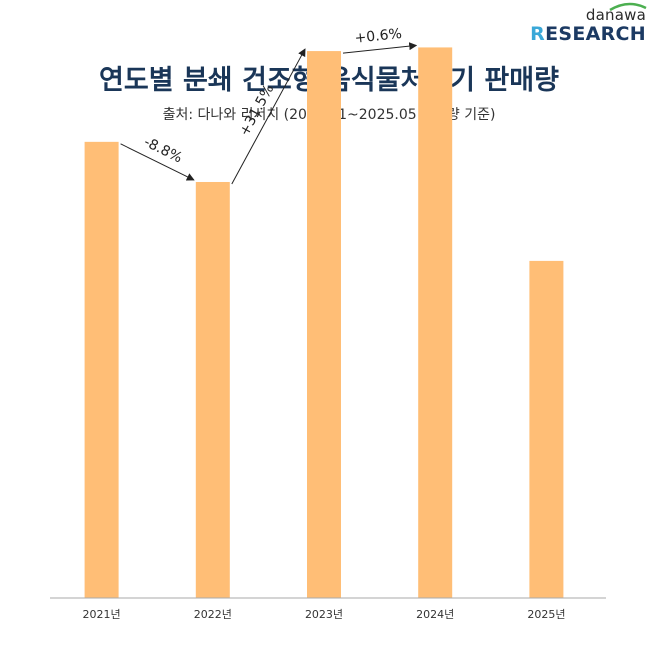 The height and width of the screenshot is (658, 658). What do you see at coordinates (212, 390) in the screenshot?
I see `bar-2022년` at bounding box center [212, 390].